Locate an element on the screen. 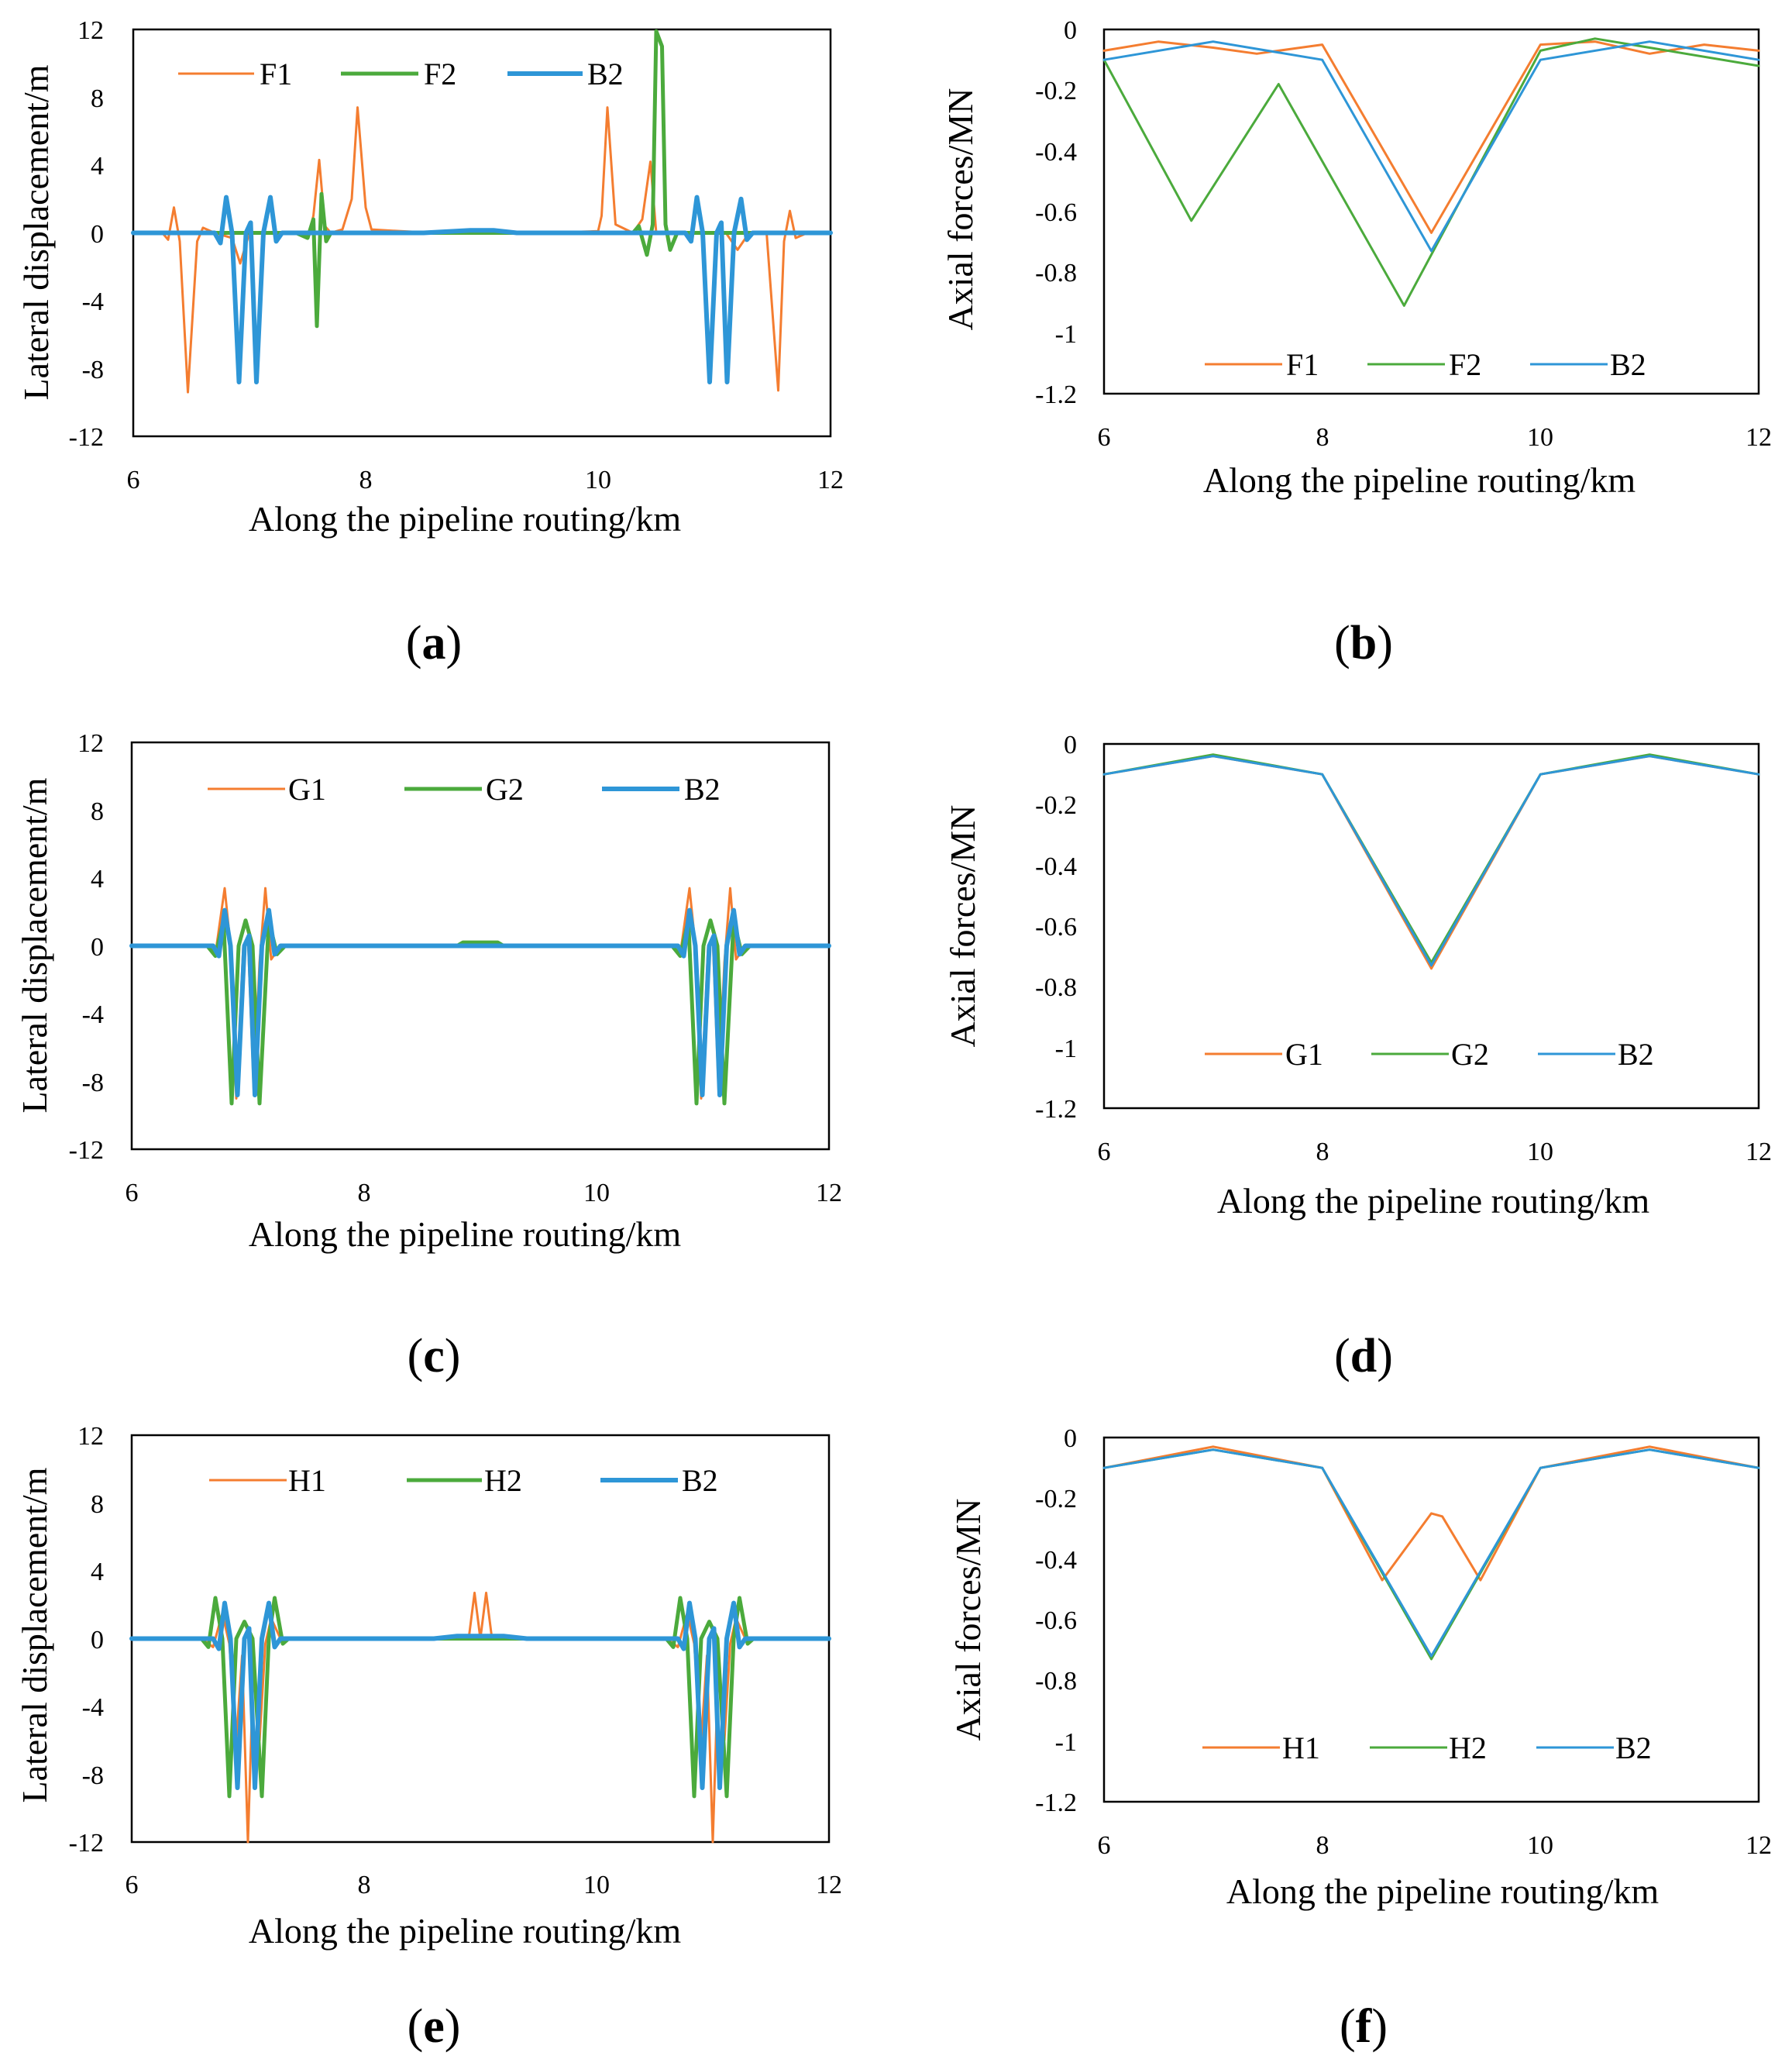  y-tick-label: -0.4 is located at coordinates (1056, 152).